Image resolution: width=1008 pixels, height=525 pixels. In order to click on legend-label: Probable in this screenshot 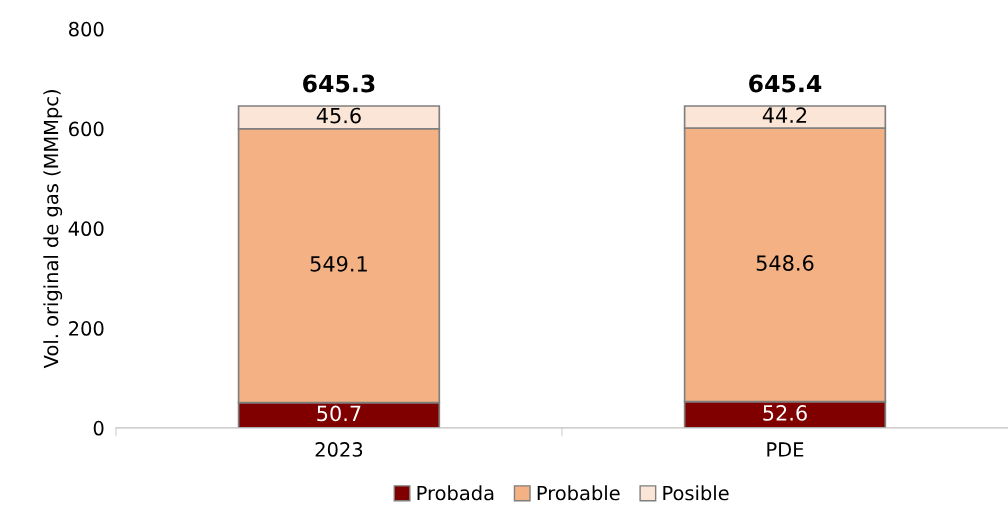, I will do `click(578, 493)`.